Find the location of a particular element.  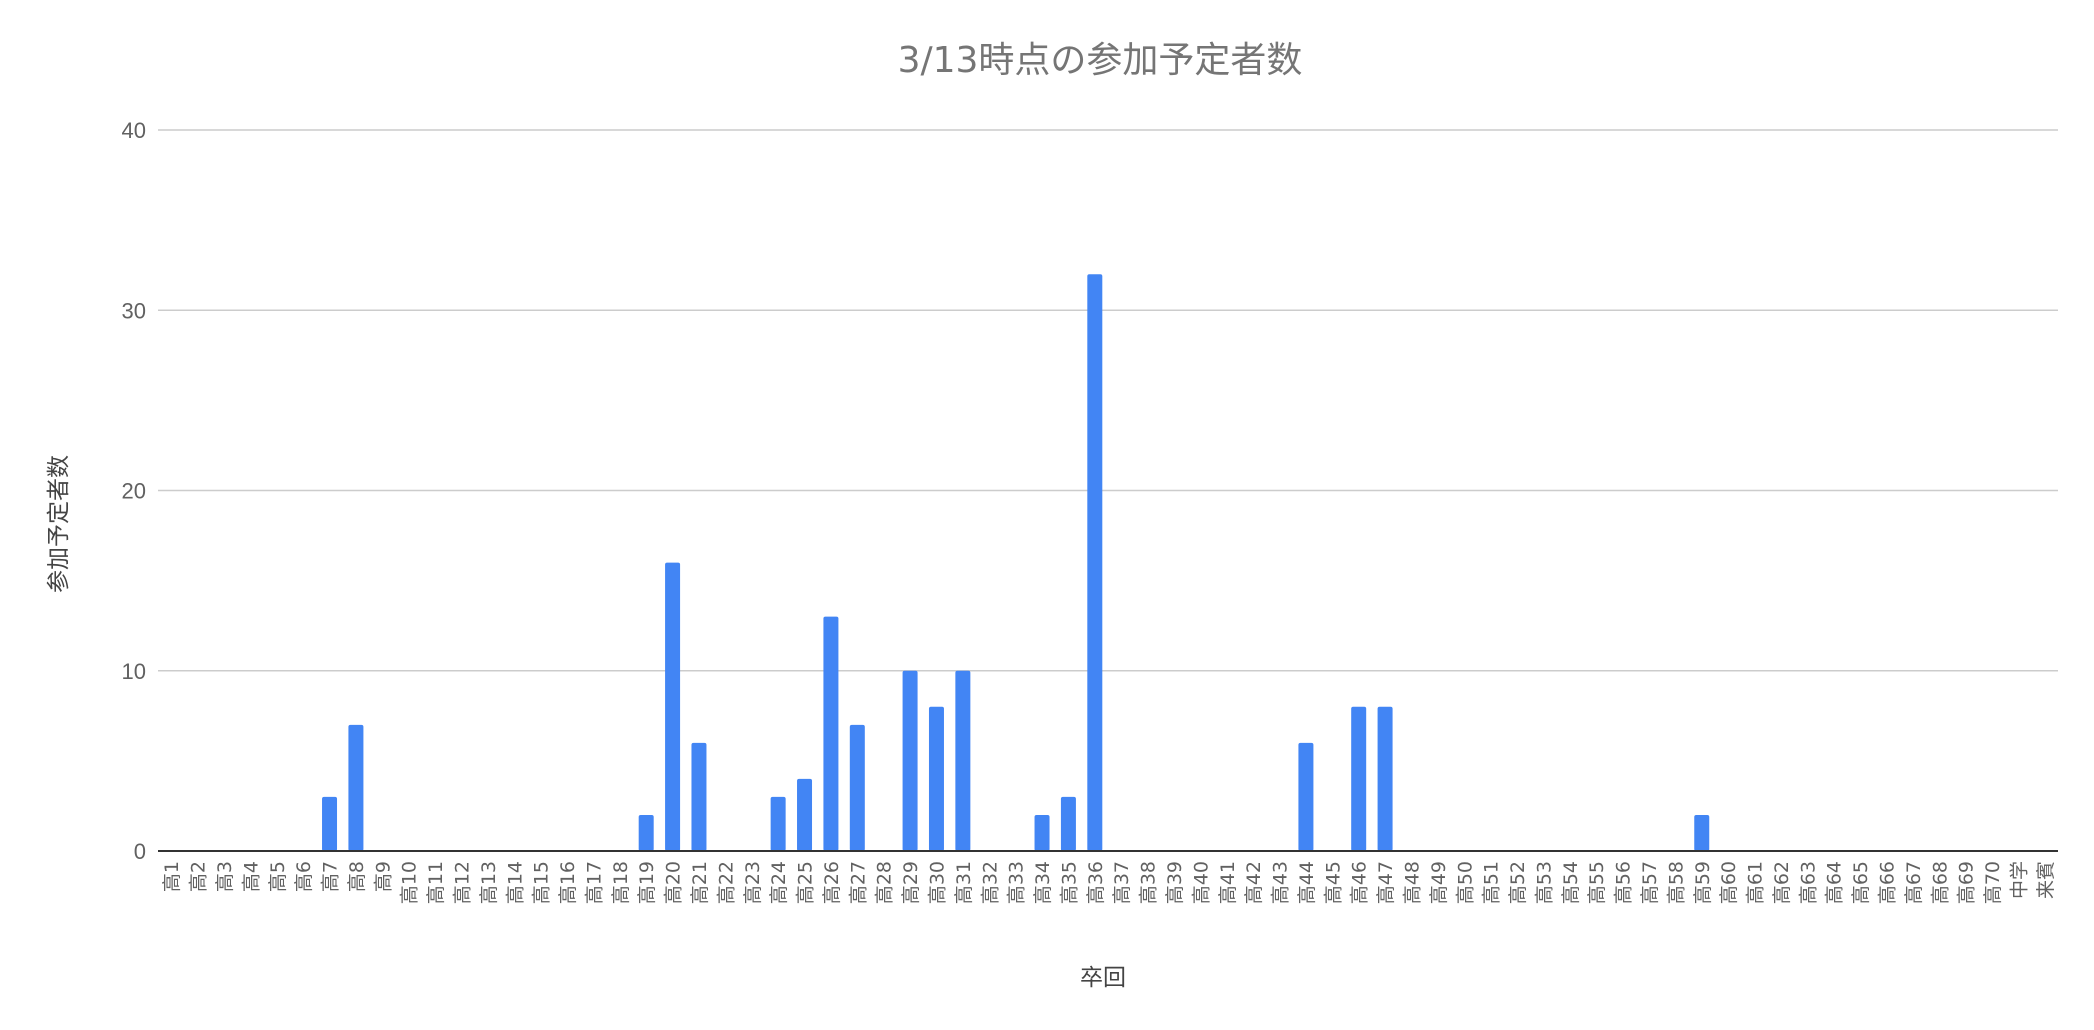

y-tick-label: 0 is located at coordinates (140, 851).